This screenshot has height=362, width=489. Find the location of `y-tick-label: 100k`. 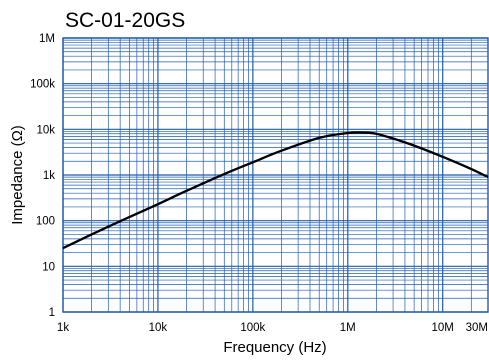

y-tick-label: 100k is located at coordinates (42, 85).